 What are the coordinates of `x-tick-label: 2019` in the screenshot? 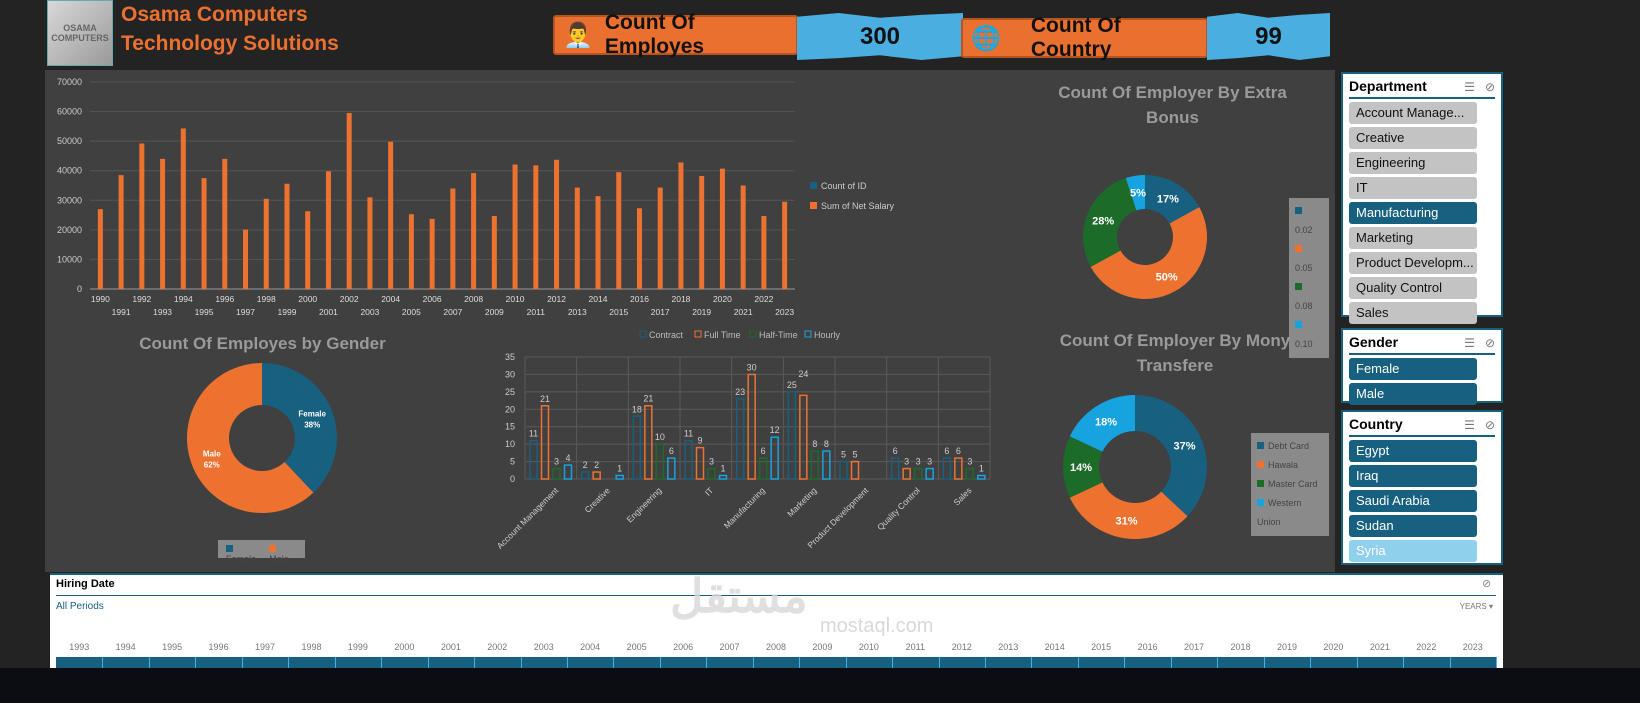 It's located at (701, 312).